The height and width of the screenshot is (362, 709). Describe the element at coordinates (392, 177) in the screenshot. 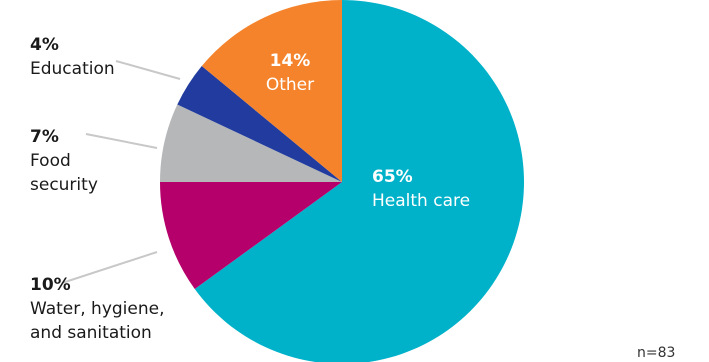

I see `slice-value-label: 65%` at that location.